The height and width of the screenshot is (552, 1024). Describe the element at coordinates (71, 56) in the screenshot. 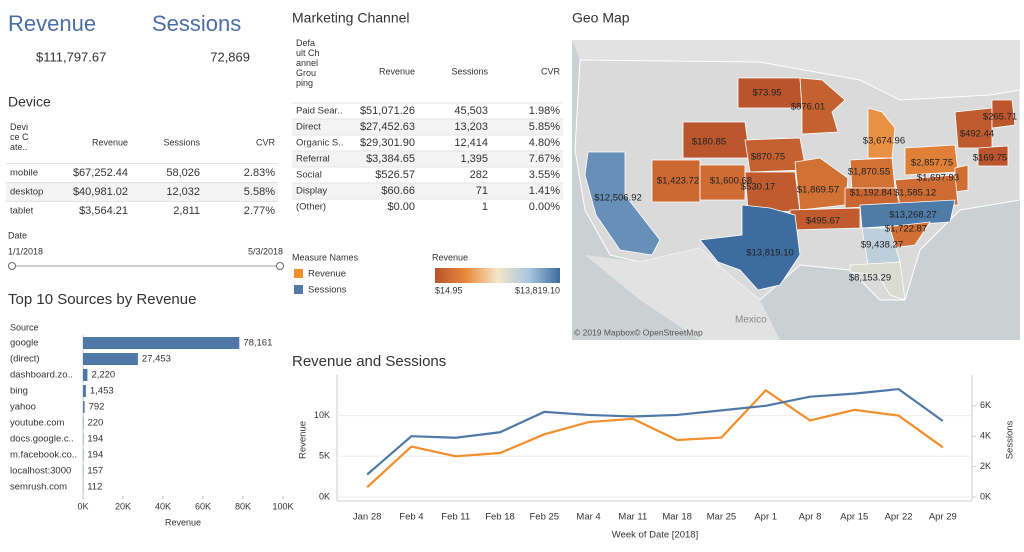

I see `kpi-value: $111,797.67` at that location.